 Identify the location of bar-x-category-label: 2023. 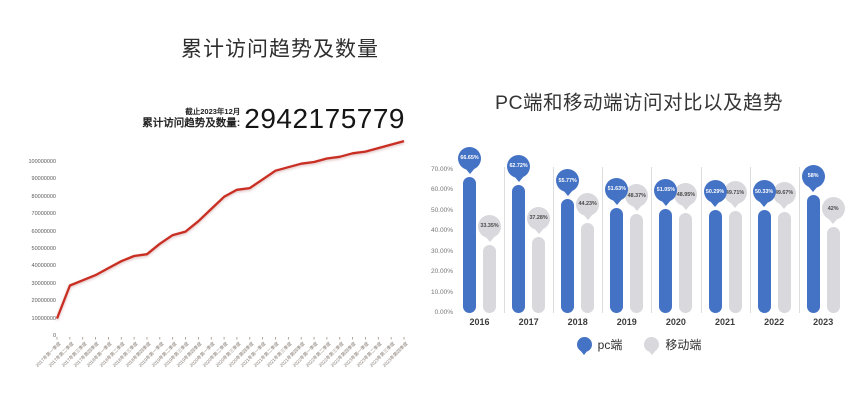
(823, 322).